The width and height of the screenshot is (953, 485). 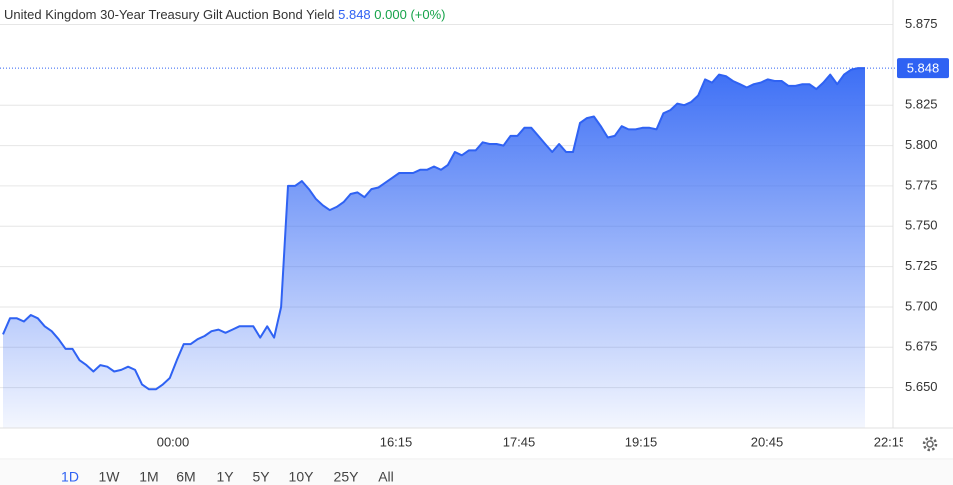 I want to click on range-button: 1W, so click(x=110, y=477).